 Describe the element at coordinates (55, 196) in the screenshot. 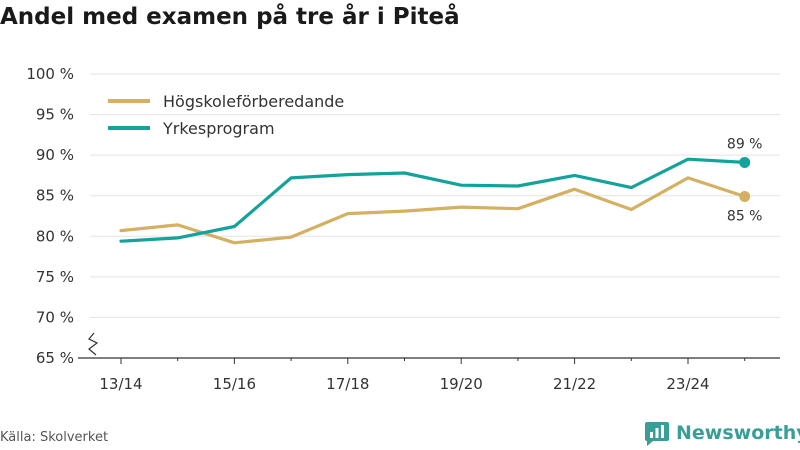

I see `y-tick-label: 85 %` at that location.